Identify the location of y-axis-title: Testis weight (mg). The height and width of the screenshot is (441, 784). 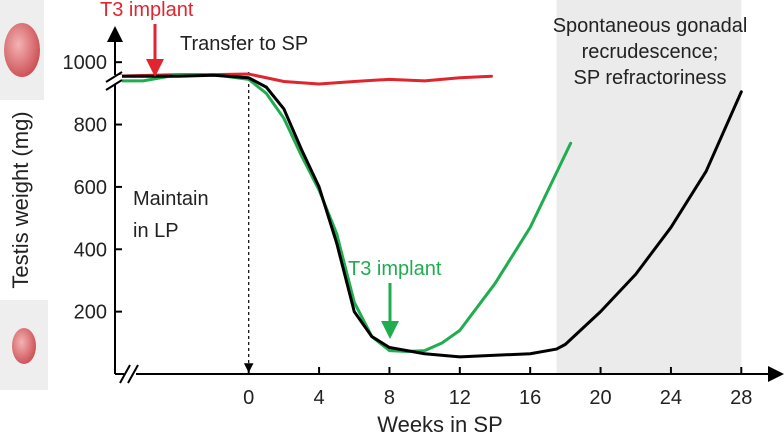
(20, 199).